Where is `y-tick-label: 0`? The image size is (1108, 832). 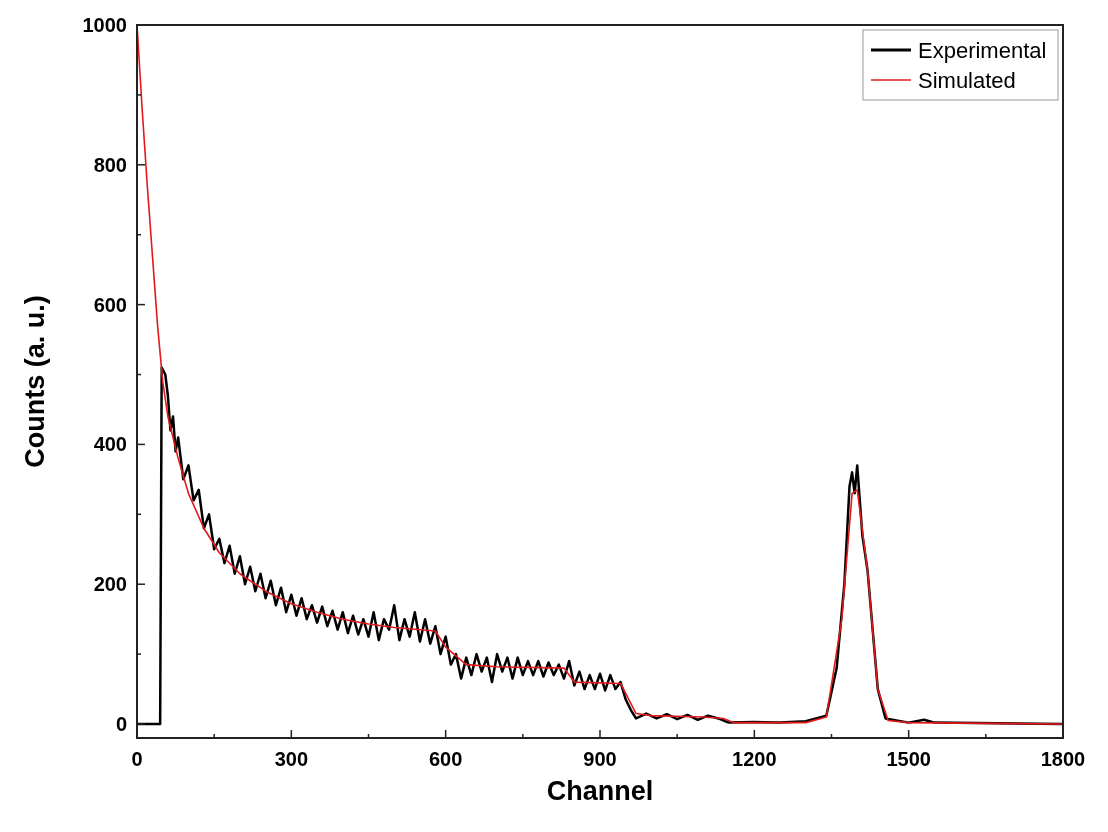 y-tick-label: 0 is located at coordinates (121, 724).